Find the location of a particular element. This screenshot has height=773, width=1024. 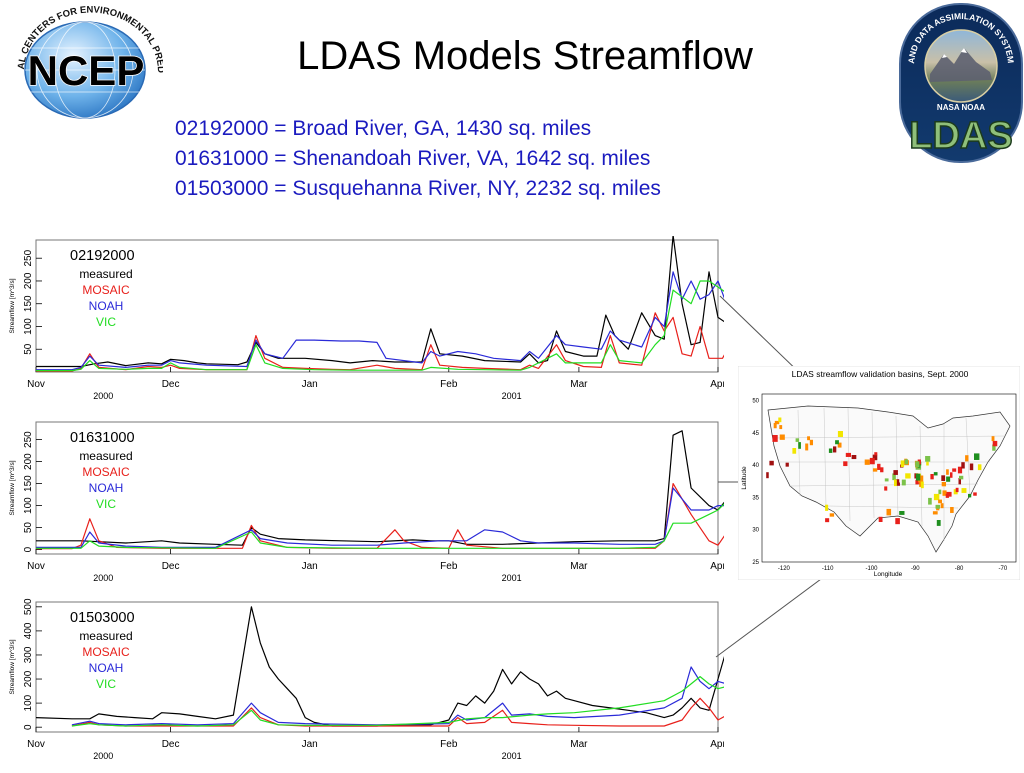

plot-frame is located at coordinates (377, 306).